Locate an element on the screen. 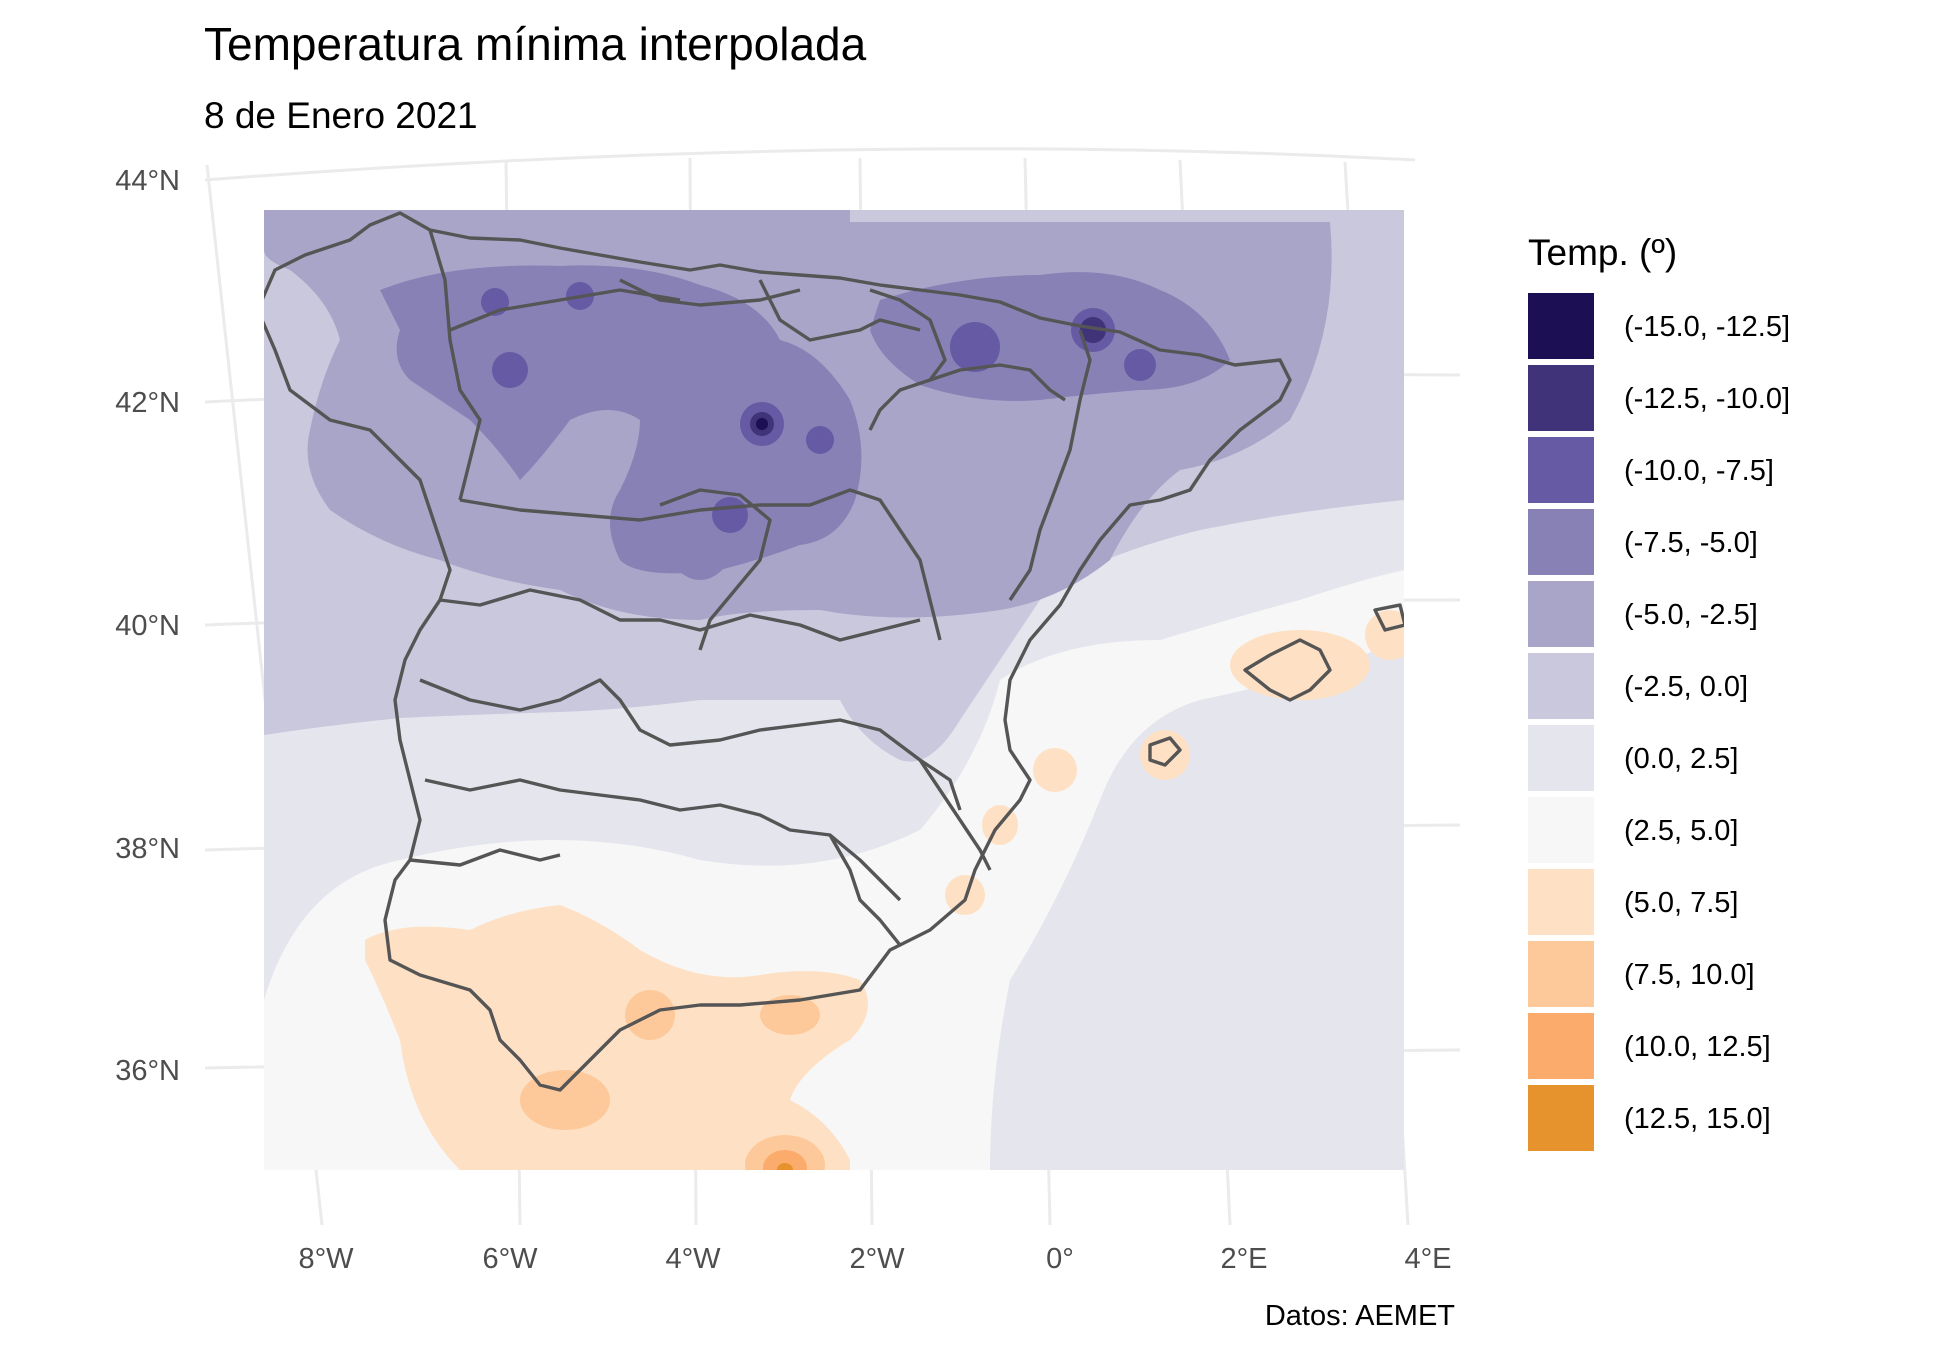 The height and width of the screenshot is (1350, 1950). y-tick-label: 36°N is located at coordinates (147, 1071).